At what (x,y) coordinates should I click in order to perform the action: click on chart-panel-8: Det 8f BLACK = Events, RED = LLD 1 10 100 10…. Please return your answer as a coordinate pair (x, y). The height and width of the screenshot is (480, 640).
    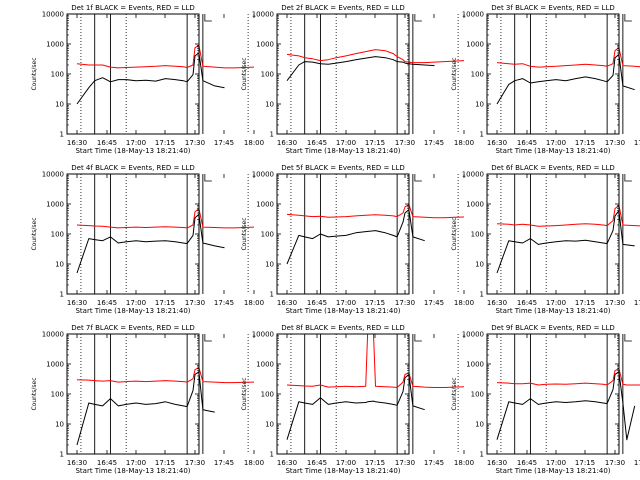
    Looking at the image, I should click on (357, 399).